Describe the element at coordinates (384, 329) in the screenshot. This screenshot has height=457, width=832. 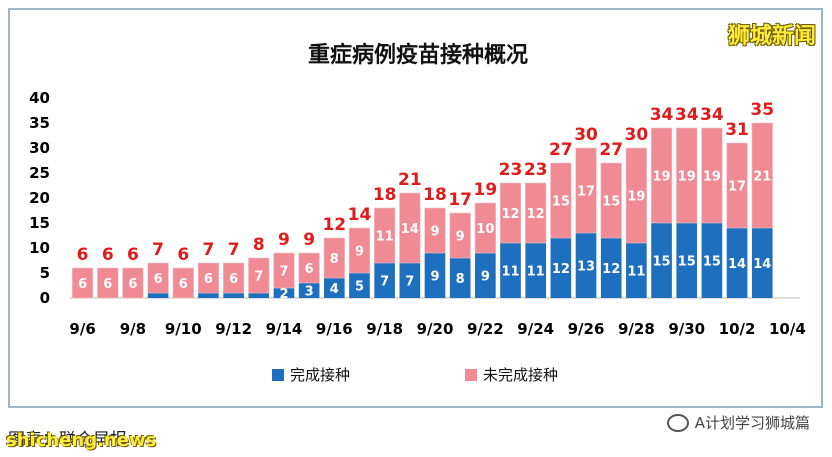
I see `x-tick-label: 9/18` at that location.